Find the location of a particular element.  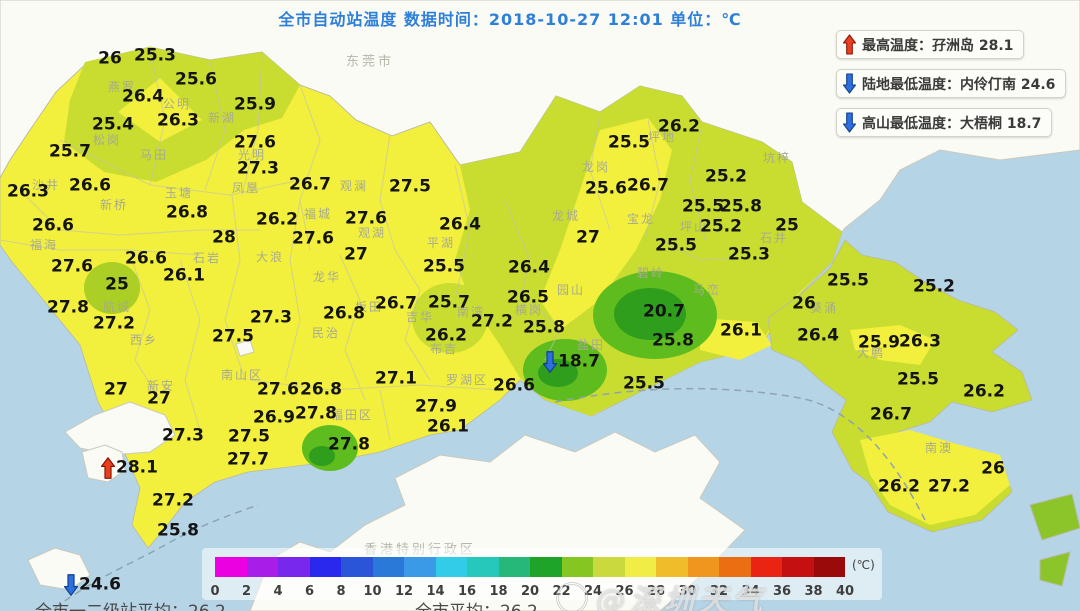

district-label: 龙城 is located at coordinates (566, 216).